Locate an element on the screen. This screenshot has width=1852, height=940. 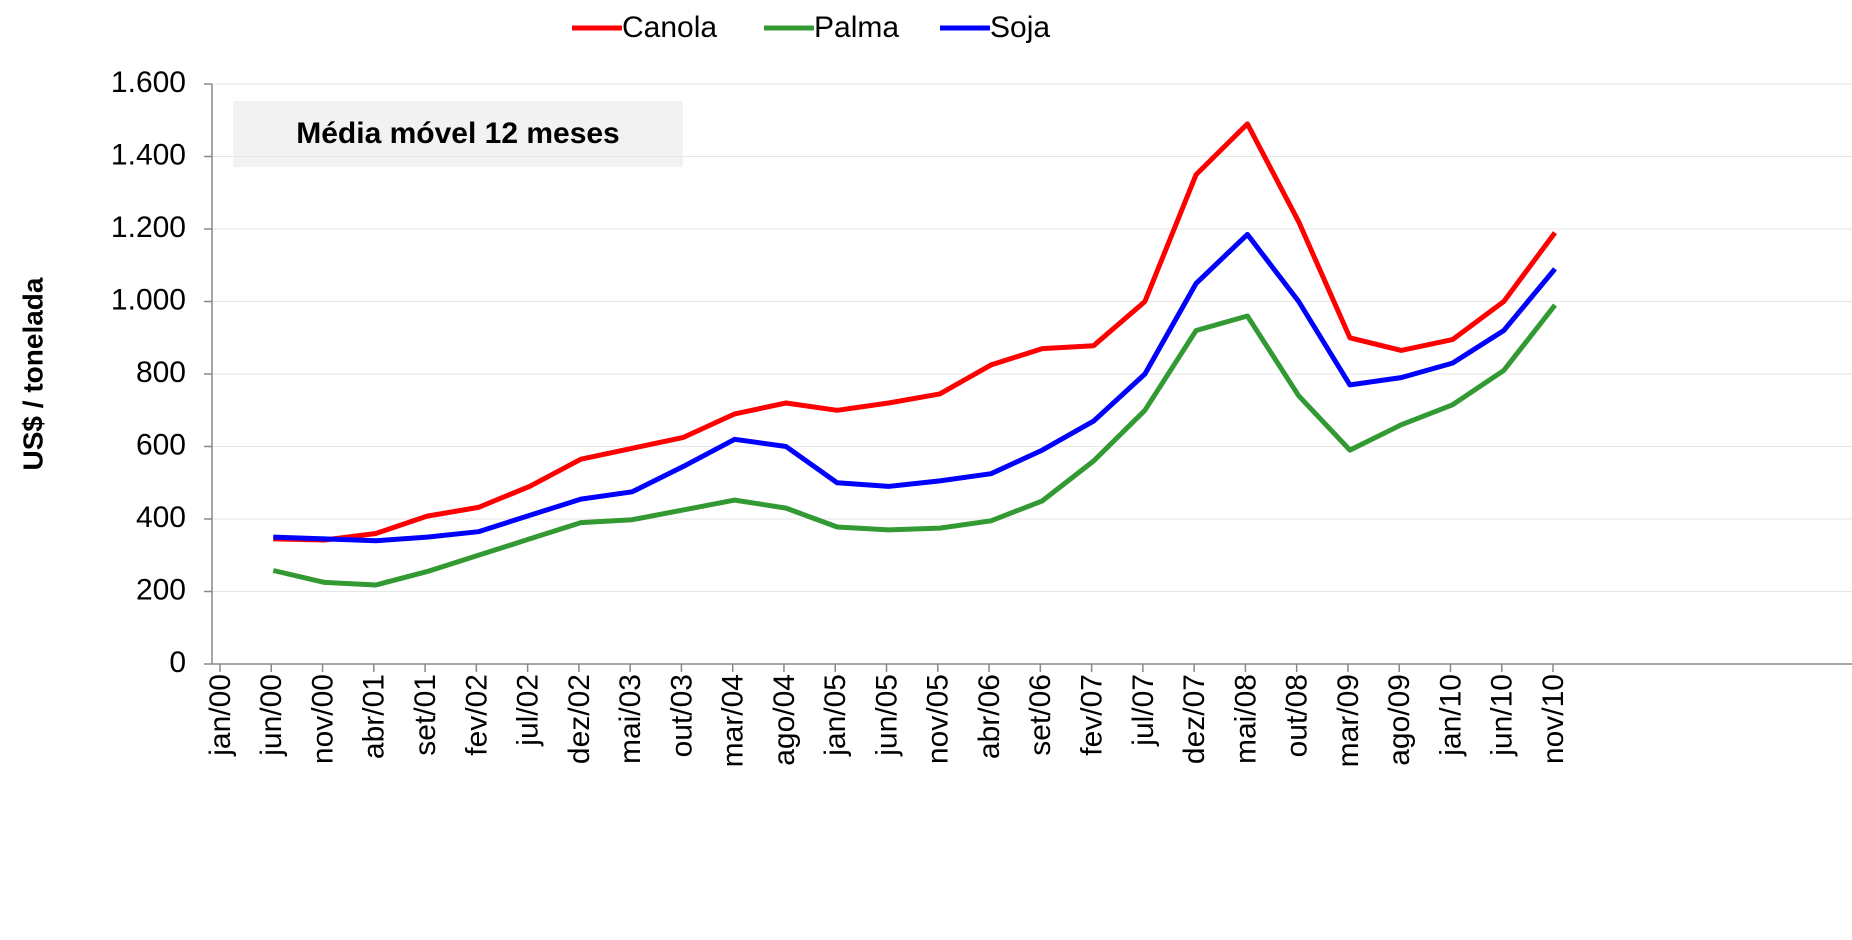
y-tick-label: 200 is located at coordinates (161, 589).